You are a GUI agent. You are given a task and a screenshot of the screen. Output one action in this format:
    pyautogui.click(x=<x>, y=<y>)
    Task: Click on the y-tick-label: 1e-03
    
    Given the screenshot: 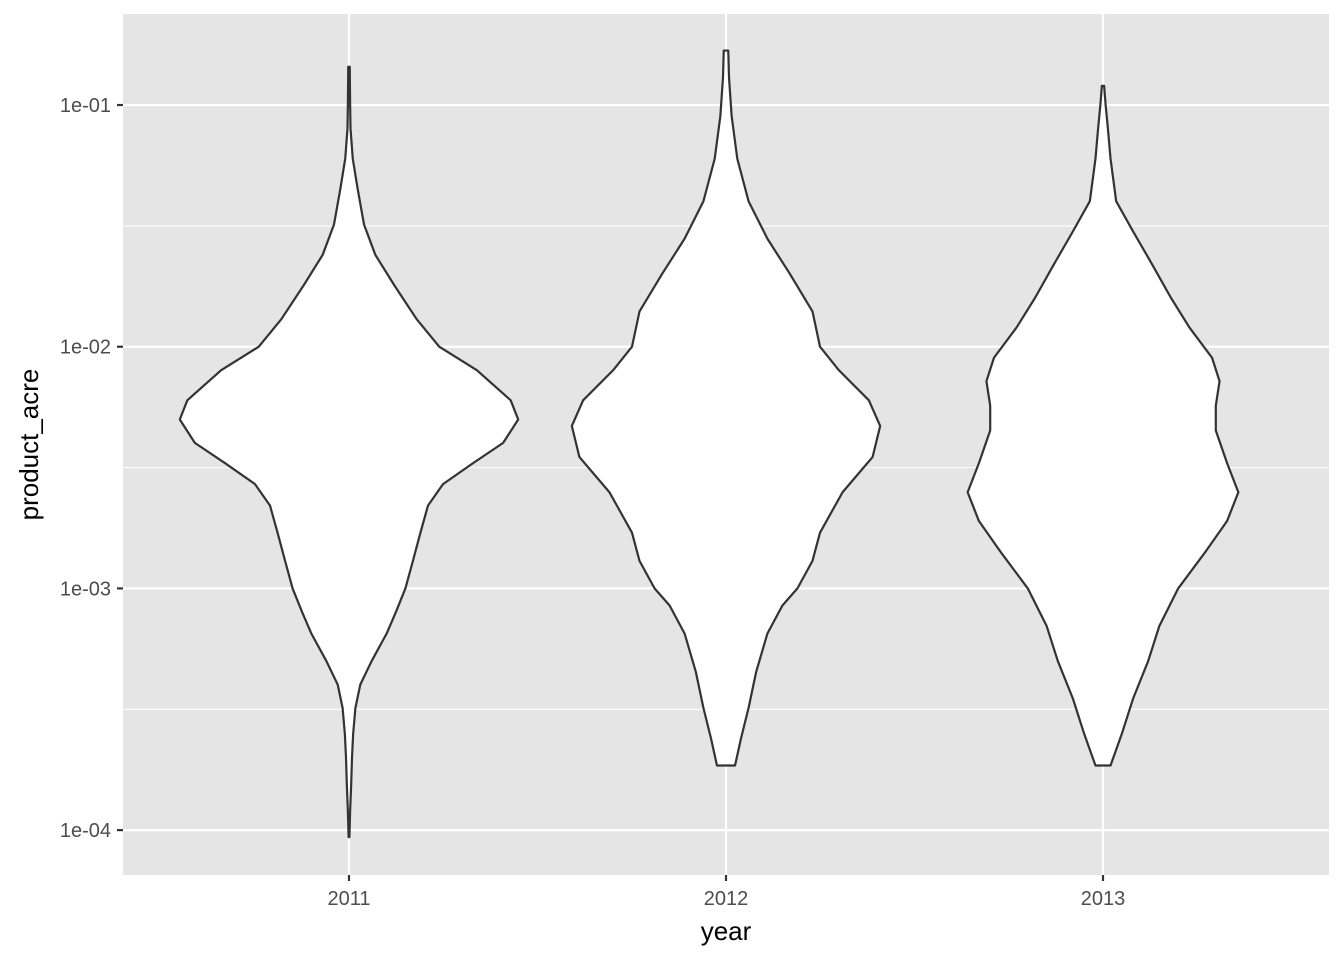 What is the action you would take?
    pyautogui.click(x=85, y=589)
    